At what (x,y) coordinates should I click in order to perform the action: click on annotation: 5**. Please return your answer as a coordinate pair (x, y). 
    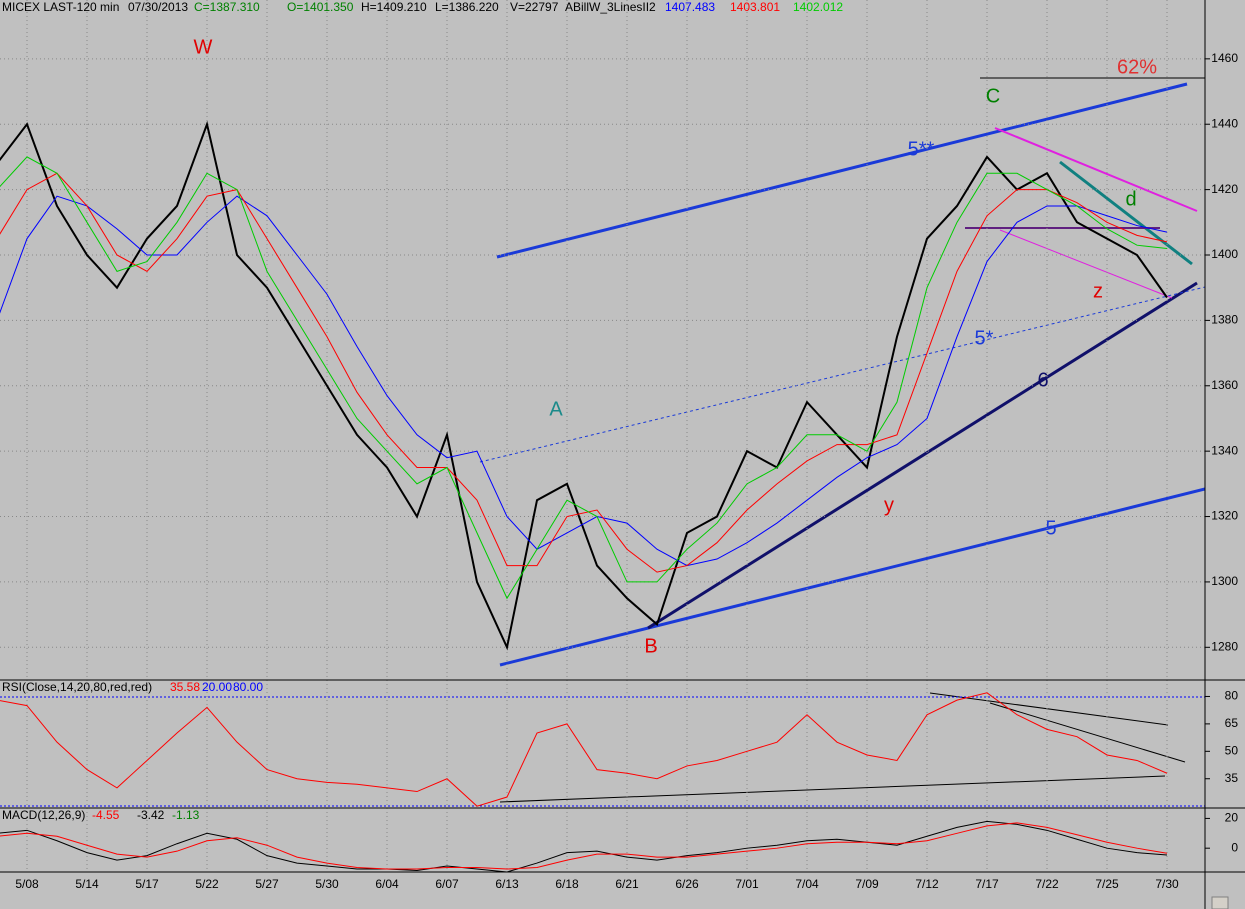
    Looking at the image, I should click on (921, 149).